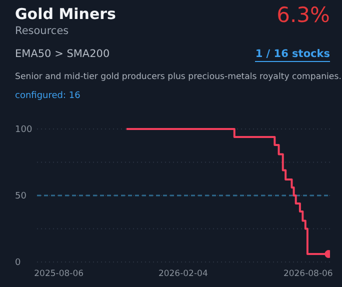 The width and height of the screenshot is (342, 287). I want to click on y-tick-label: 50, so click(21, 197).